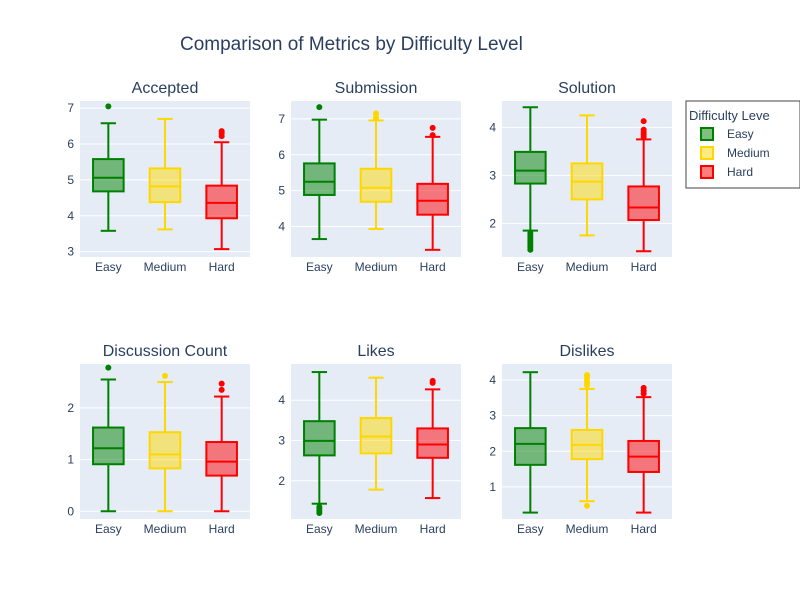  I want to click on y-tick-label: 5, so click(281, 191).